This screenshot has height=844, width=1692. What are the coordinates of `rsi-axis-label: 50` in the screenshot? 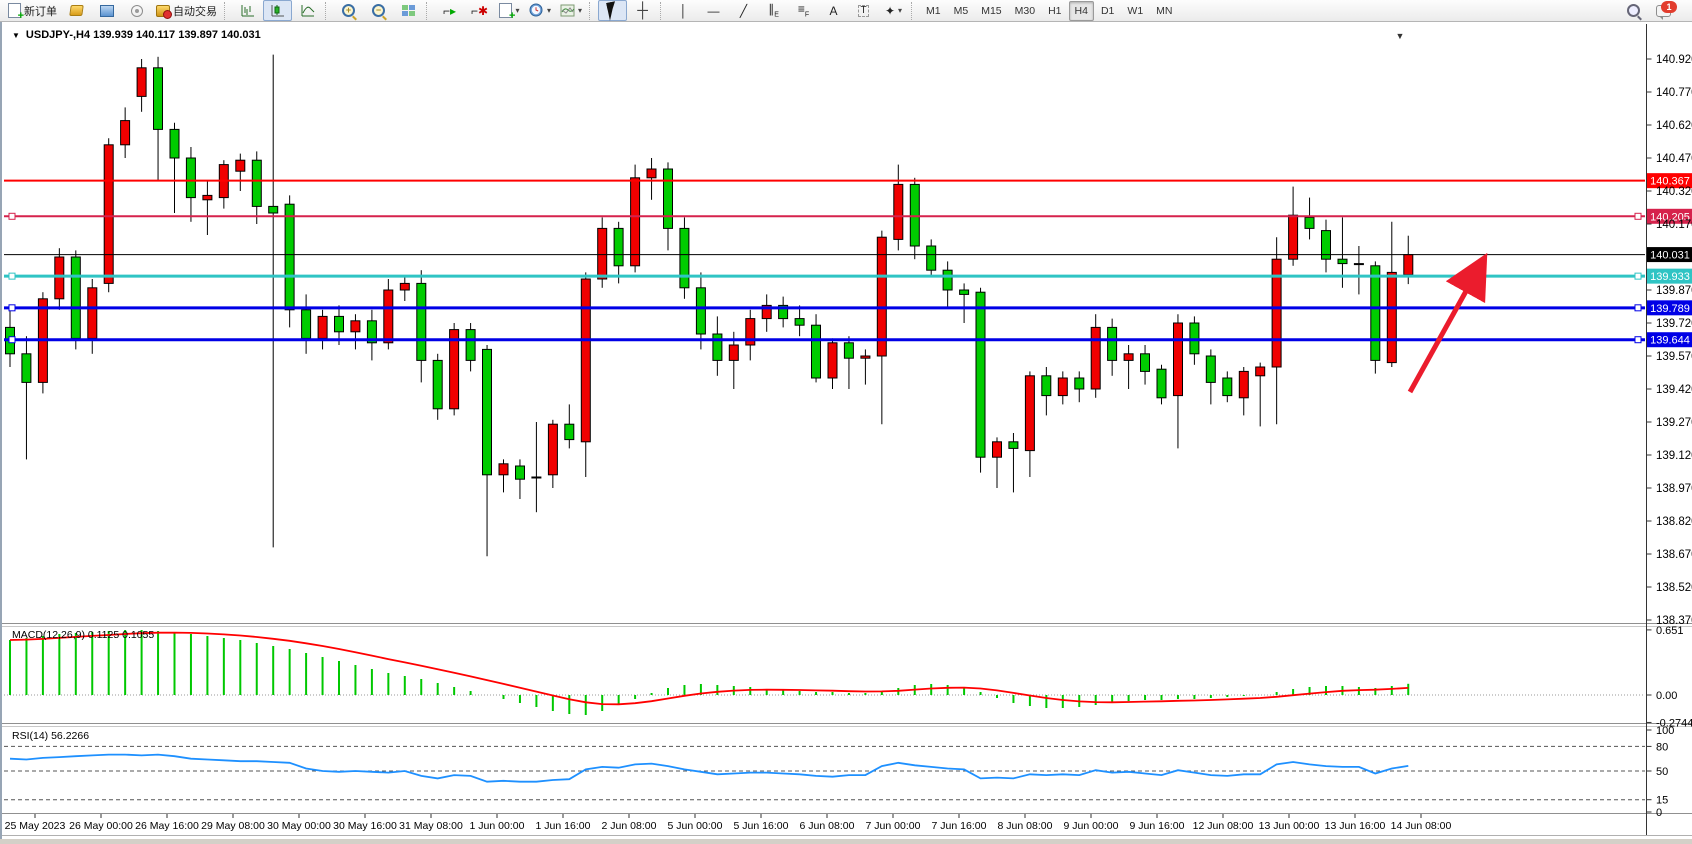 It's located at (1662, 772).